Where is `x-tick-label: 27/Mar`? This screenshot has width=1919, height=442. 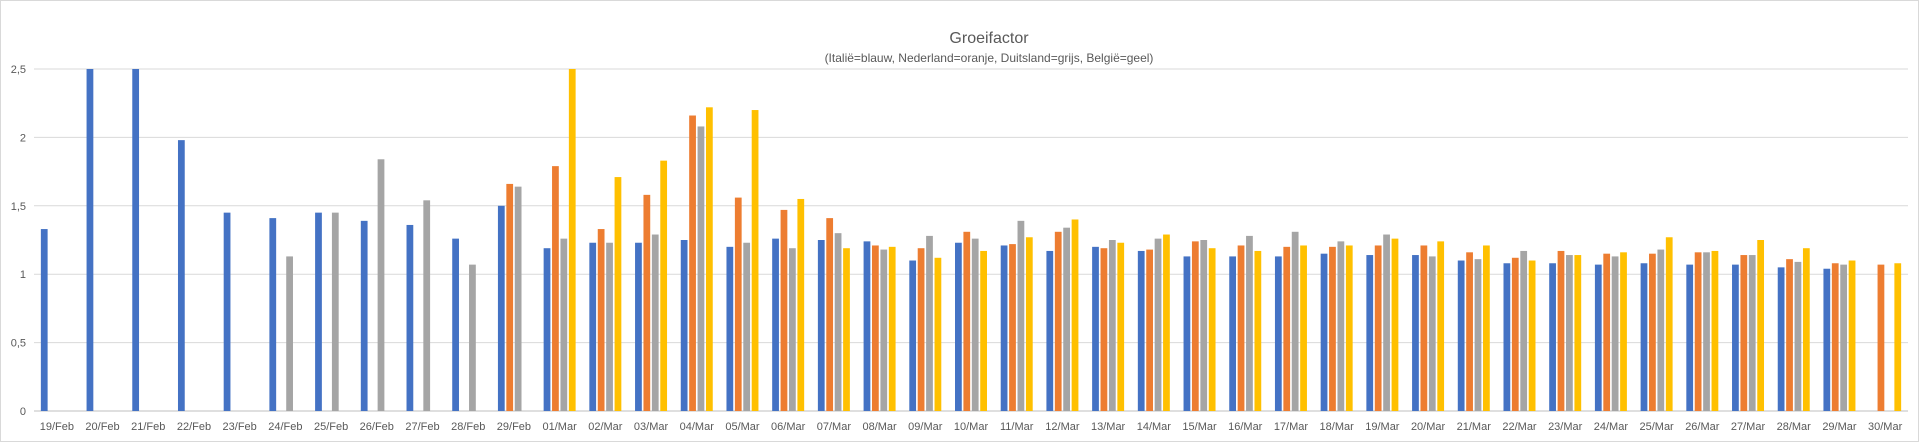 x-tick-label: 27/Mar is located at coordinates (1748, 427).